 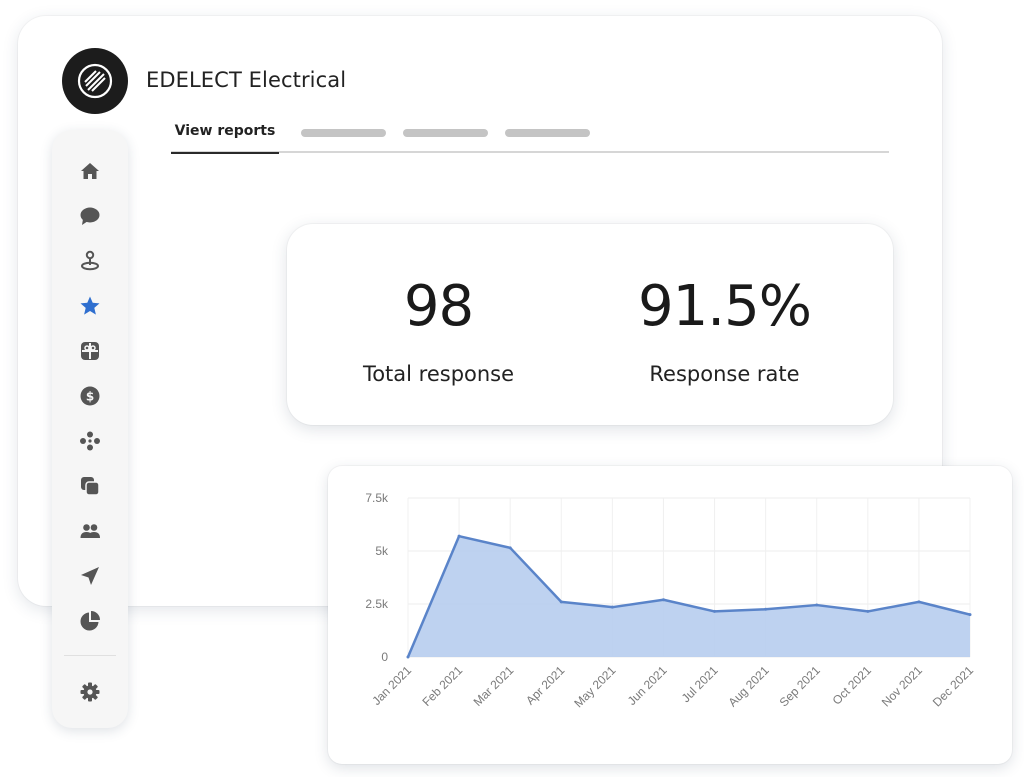 I want to click on x-tick-label: Nov 2021, so click(x=902, y=686).